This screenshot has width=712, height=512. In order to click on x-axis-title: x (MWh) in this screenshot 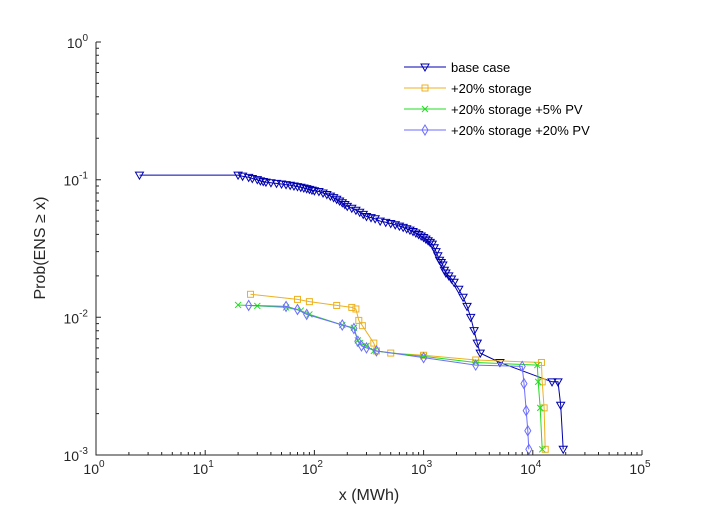, I will do `click(369, 495)`.